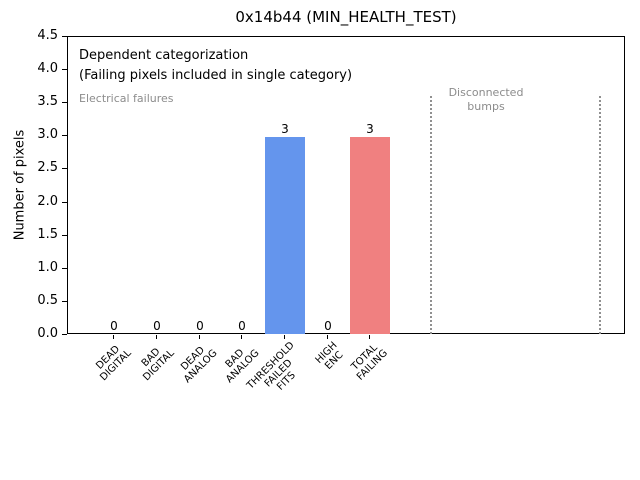 The width and height of the screenshot is (640, 480). What do you see at coordinates (370, 235) in the screenshot?
I see `bar-total-failing` at bounding box center [370, 235].